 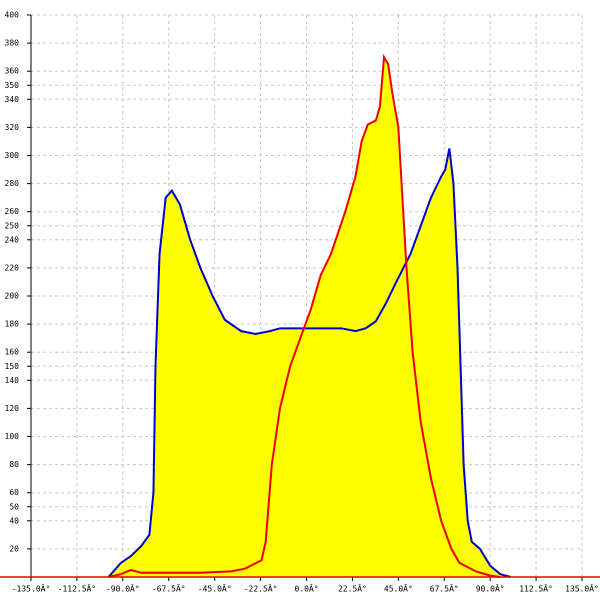 I want to click on x-tick-label: 0.0Â°, so click(x=306, y=588).